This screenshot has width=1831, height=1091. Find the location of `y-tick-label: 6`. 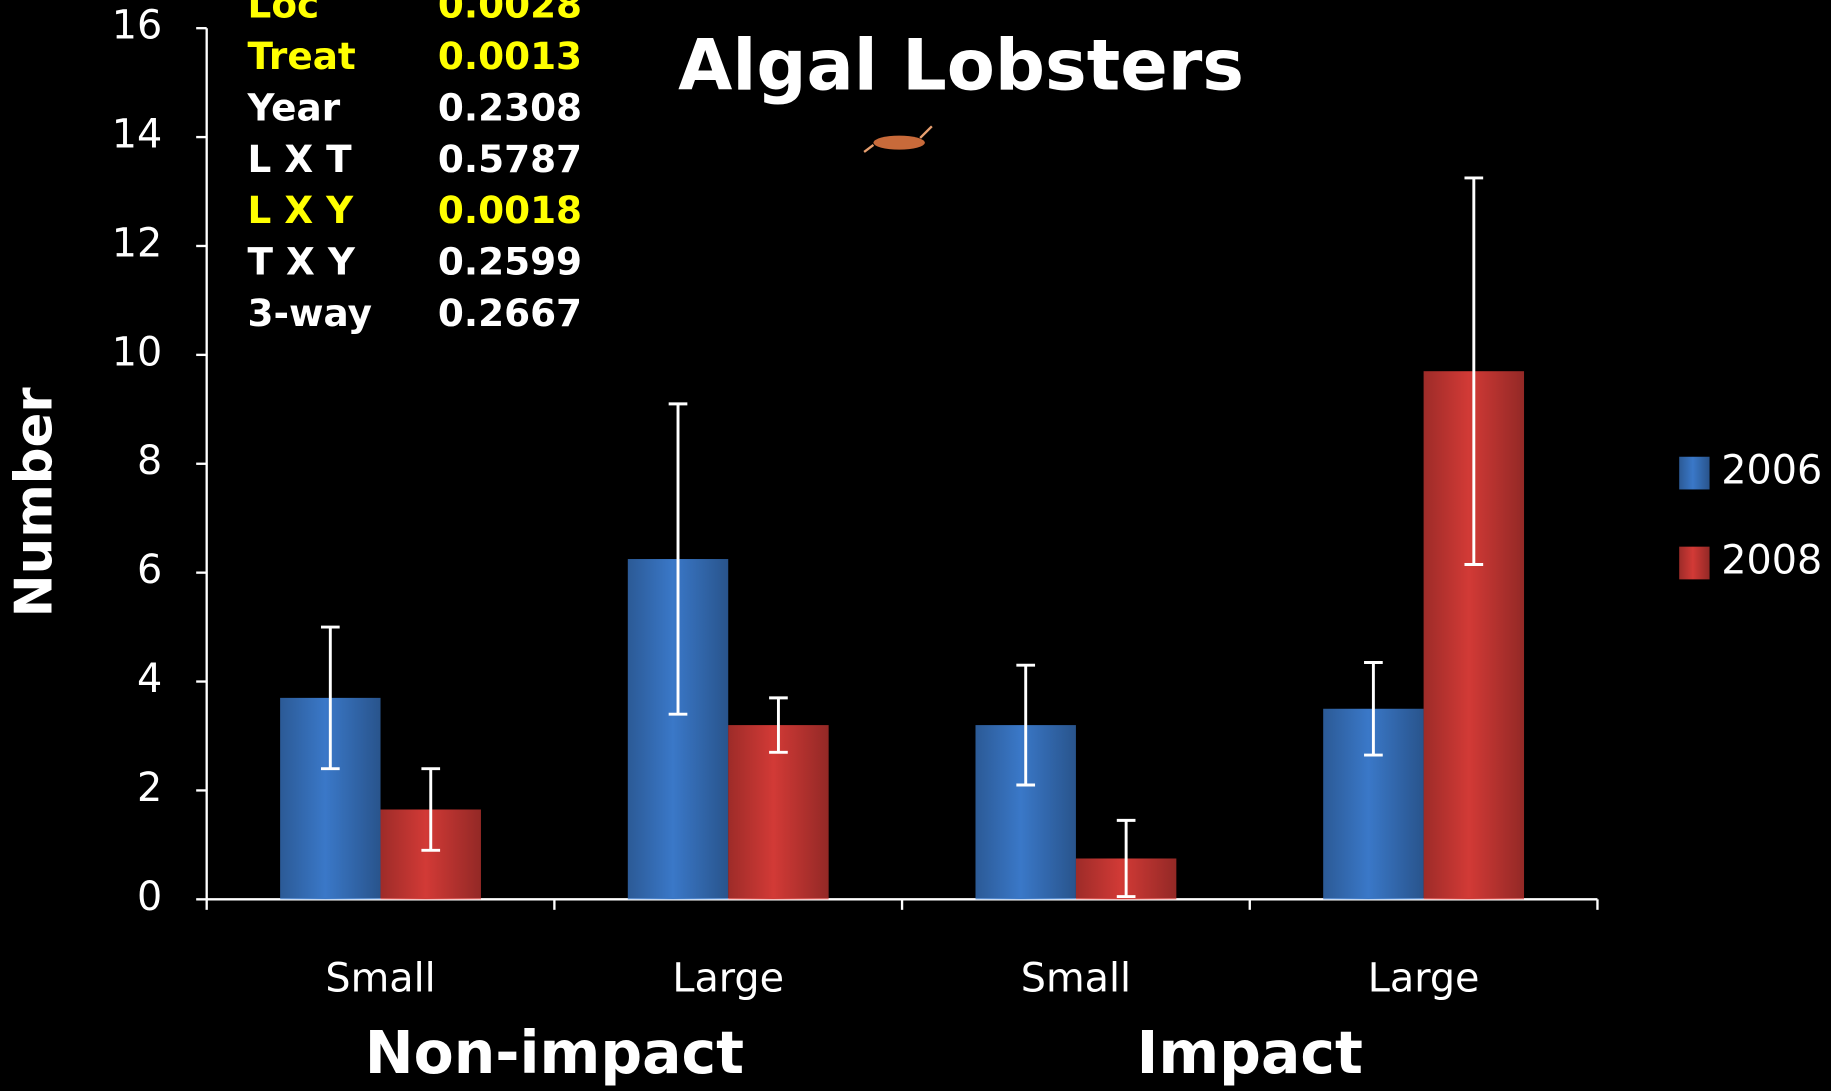

y-tick-label: 6 is located at coordinates (149, 570).